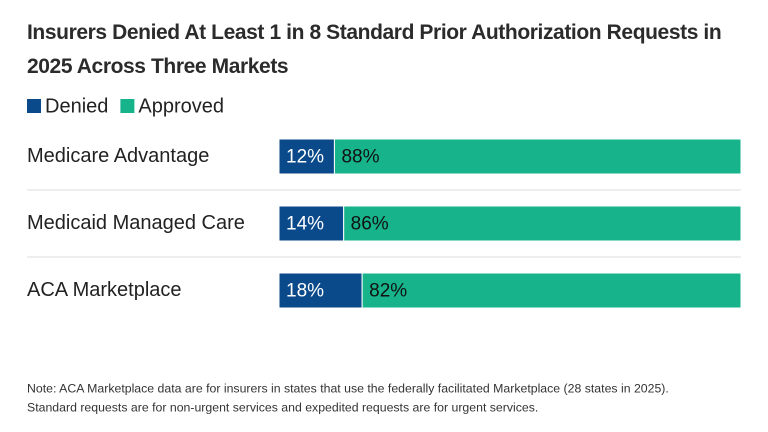 The width and height of the screenshot is (768, 432). What do you see at coordinates (104, 290) in the screenshot?
I see `category-label: ACA Marketplace` at bounding box center [104, 290].